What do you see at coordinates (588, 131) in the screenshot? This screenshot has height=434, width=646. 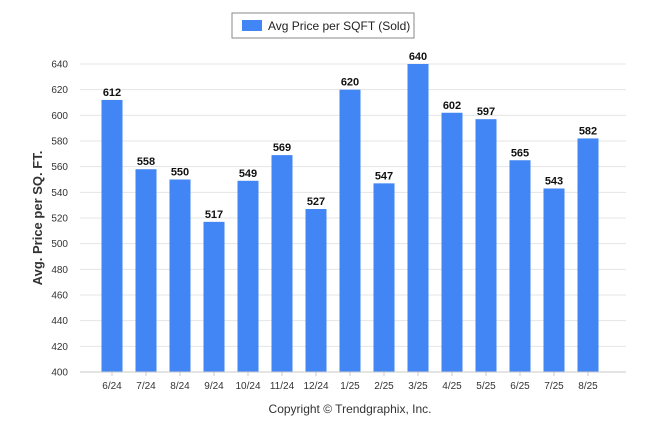 I see `bar-value-label: 582` at bounding box center [588, 131].